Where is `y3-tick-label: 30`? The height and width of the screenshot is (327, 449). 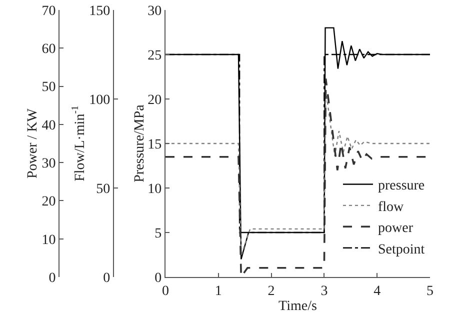 y3-tick-label: 30 is located at coordinates (49, 164).